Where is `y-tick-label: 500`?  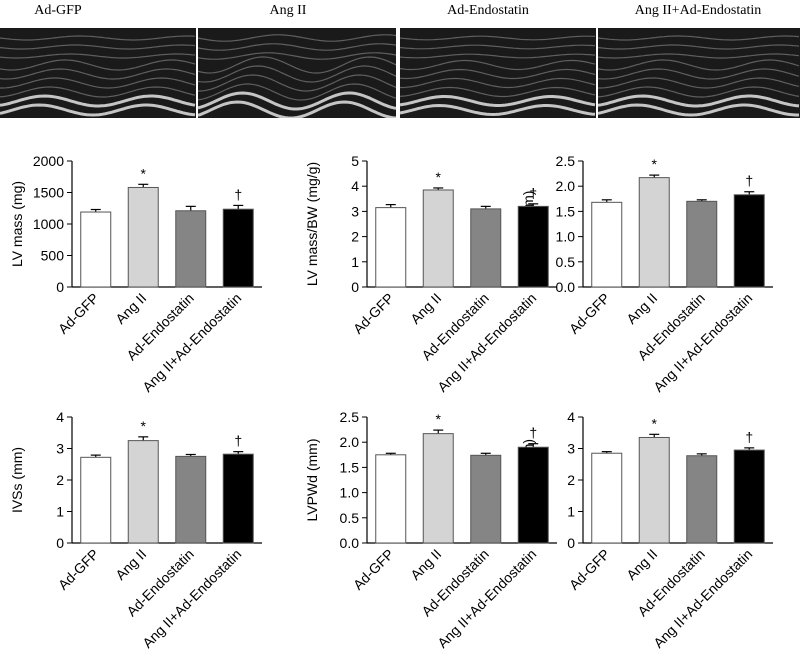
y-tick-label: 500 is located at coordinates (53, 256).